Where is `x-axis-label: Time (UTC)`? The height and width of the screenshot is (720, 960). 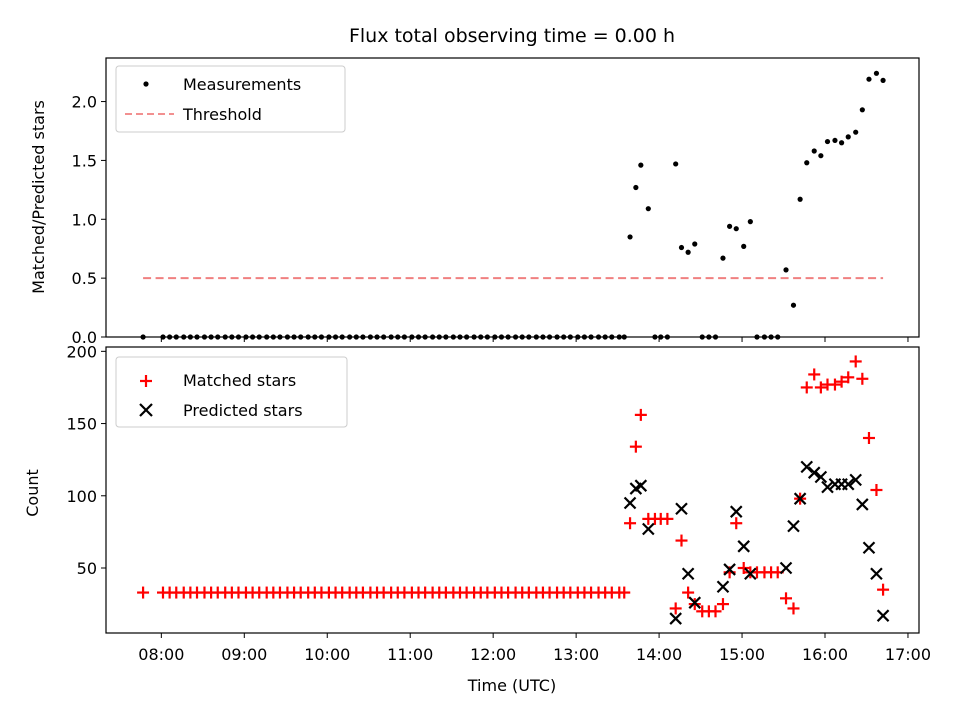 x-axis-label: Time (UTC) is located at coordinates (511, 685).